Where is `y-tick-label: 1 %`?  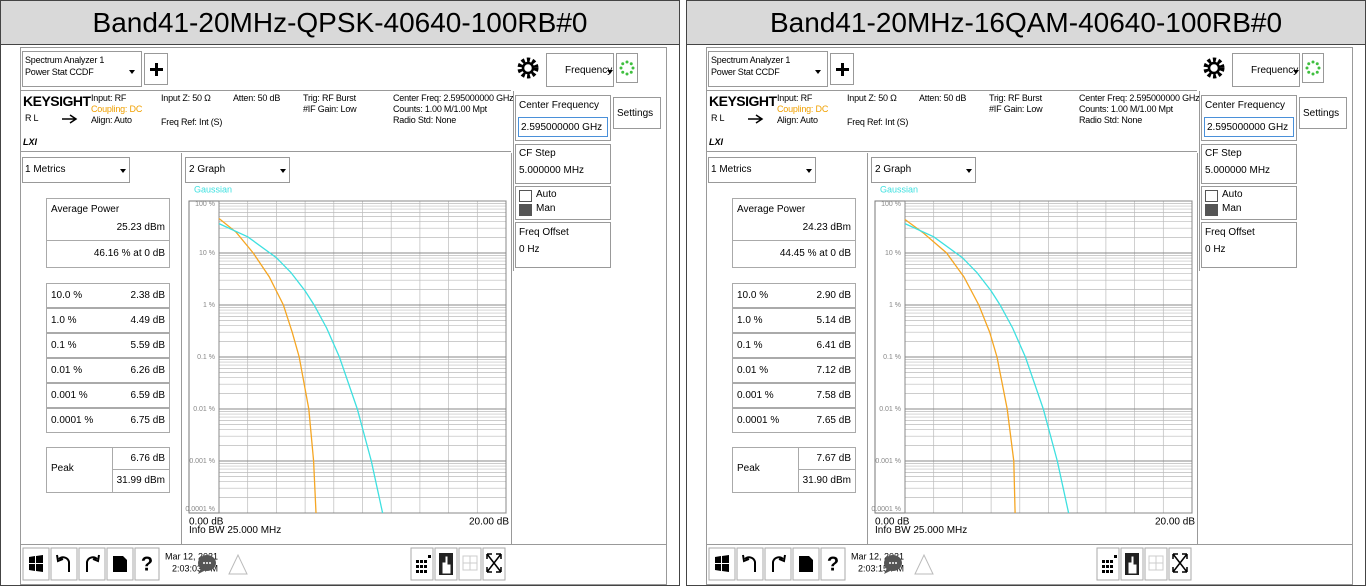
y-tick-label: 1 % is located at coordinates (895, 305).